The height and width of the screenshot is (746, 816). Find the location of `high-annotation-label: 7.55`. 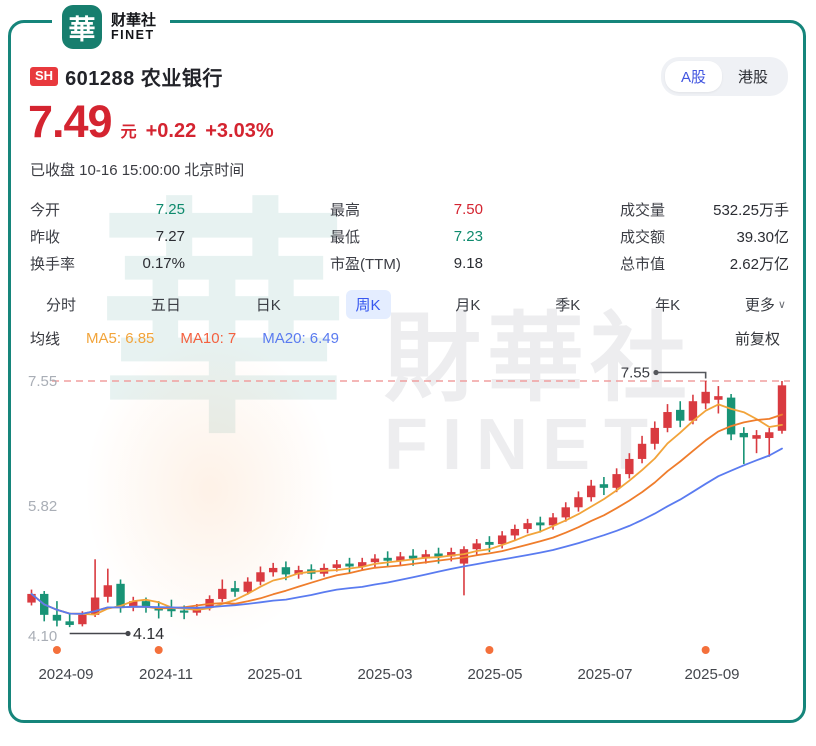

high-annotation-label: 7.55 is located at coordinates (635, 373).